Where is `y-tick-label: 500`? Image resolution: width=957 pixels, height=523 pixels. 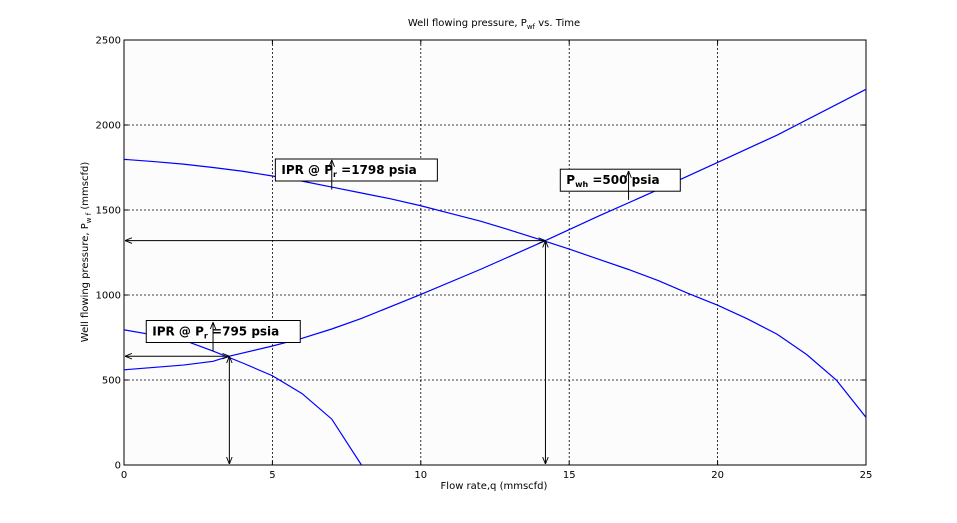
y-tick-label: 500 is located at coordinates (111, 381).